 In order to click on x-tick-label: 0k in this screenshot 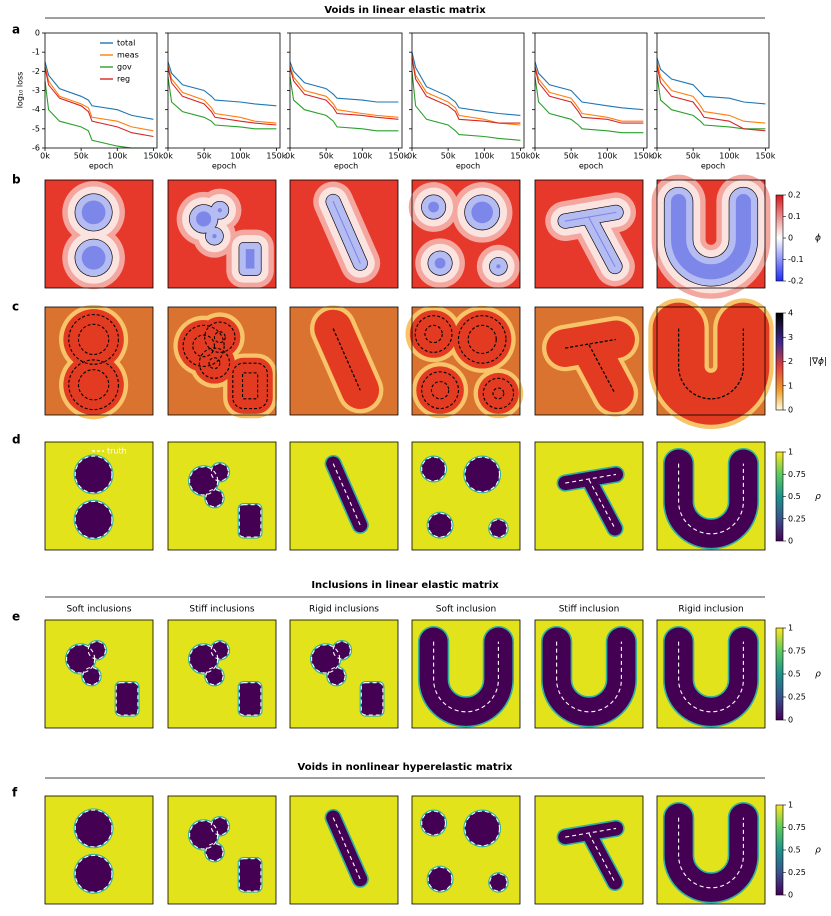, I will do `click(657, 156)`.